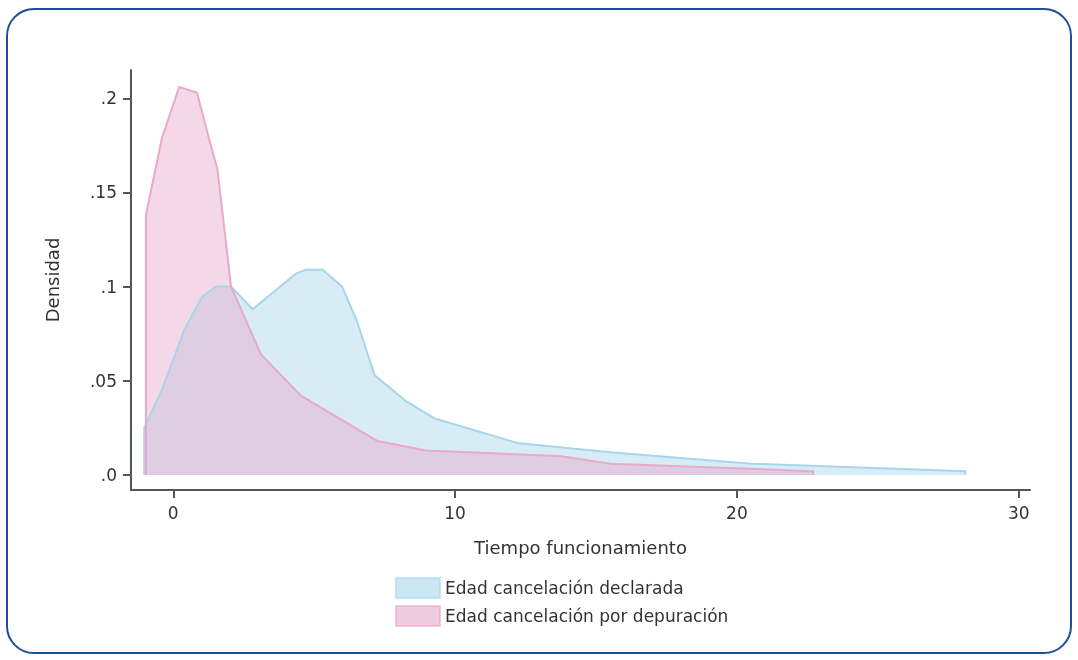 The height and width of the screenshot is (660, 1078). What do you see at coordinates (587, 616) in the screenshot?
I see `legend-label: Edad cancelación por depuración` at bounding box center [587, 616].